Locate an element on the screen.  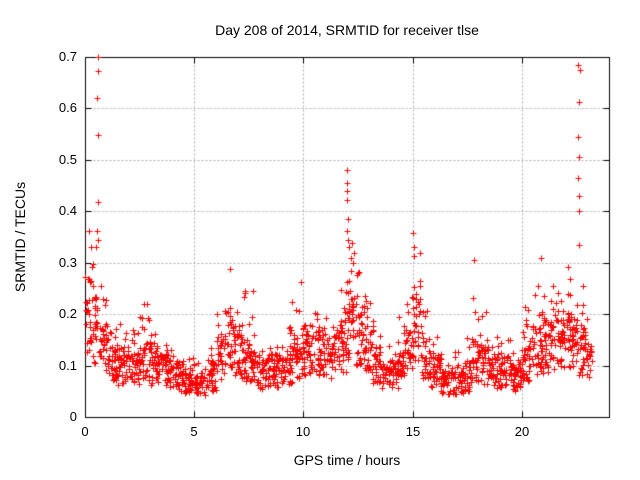
x-tick-label-4: 20 is located at coordinates (522, 431).